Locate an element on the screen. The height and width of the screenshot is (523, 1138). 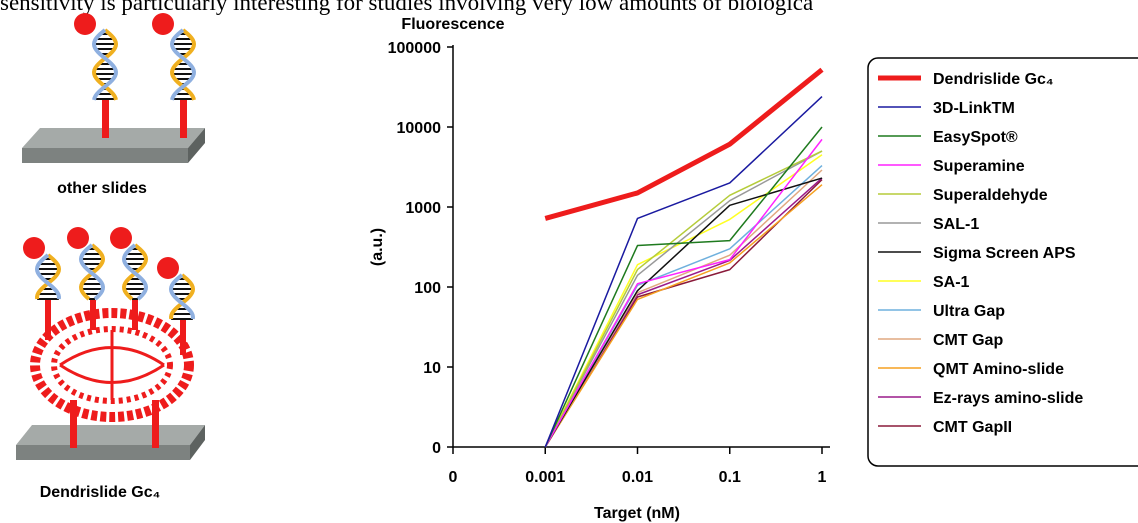
caption: other slides is located at coordinates (102, 188).